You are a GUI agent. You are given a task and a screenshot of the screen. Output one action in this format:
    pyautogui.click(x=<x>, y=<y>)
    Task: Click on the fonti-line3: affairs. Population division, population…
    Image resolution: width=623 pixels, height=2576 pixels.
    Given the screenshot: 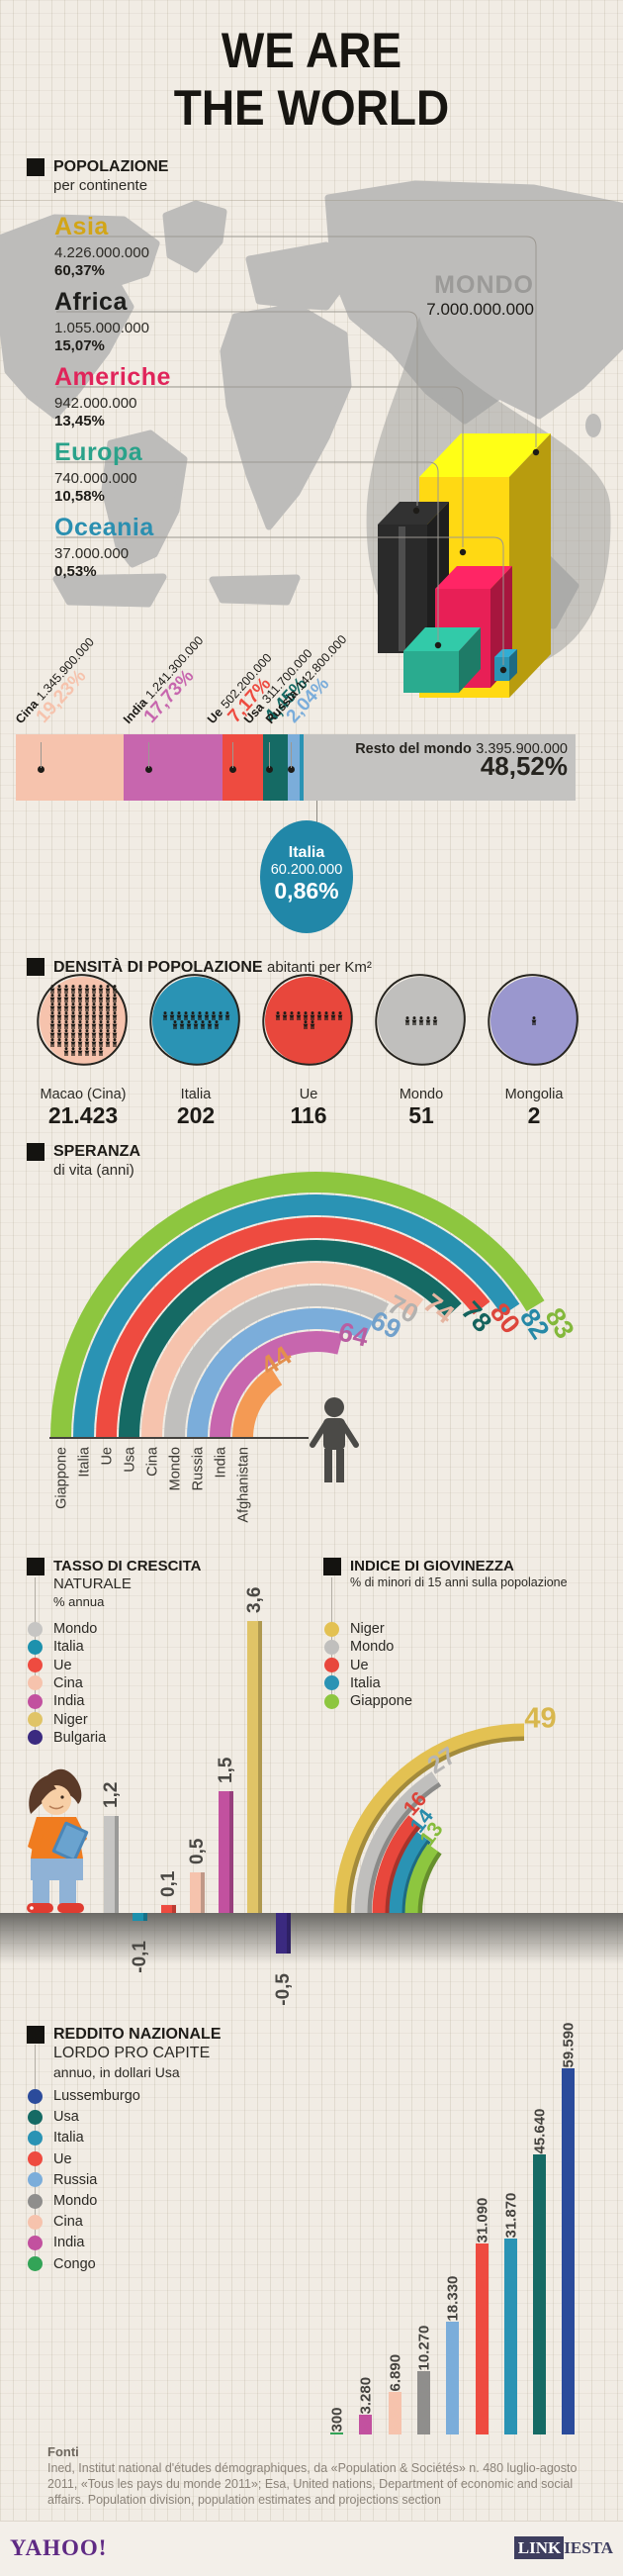 What is the action you would take?
    pyautogui.click(x=244, y=2500)
    